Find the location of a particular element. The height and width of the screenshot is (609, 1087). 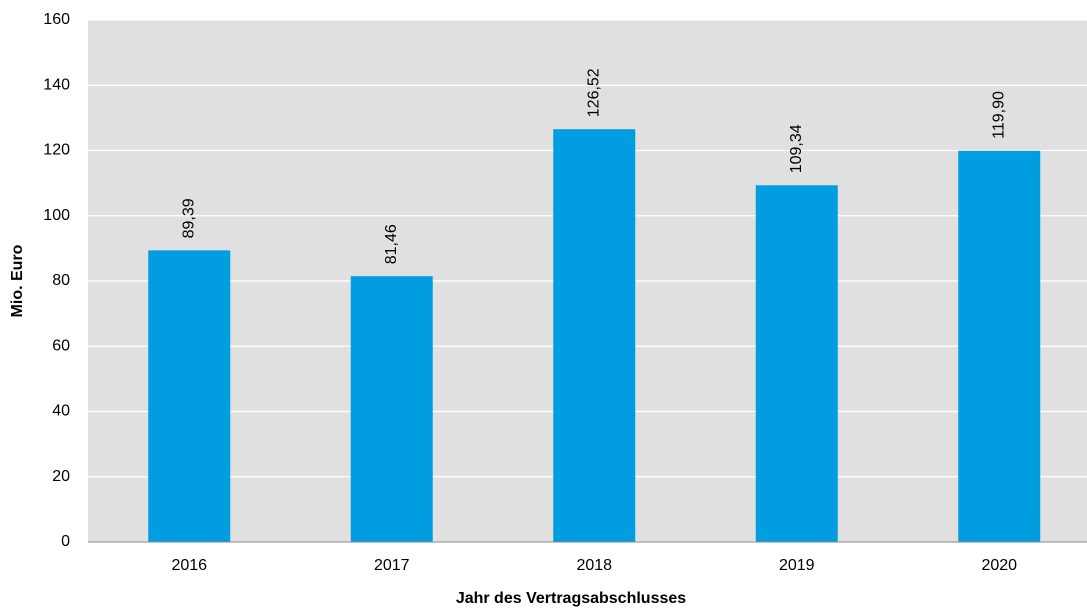

y-tick-label: 20 is located at coordinates (61, 476).